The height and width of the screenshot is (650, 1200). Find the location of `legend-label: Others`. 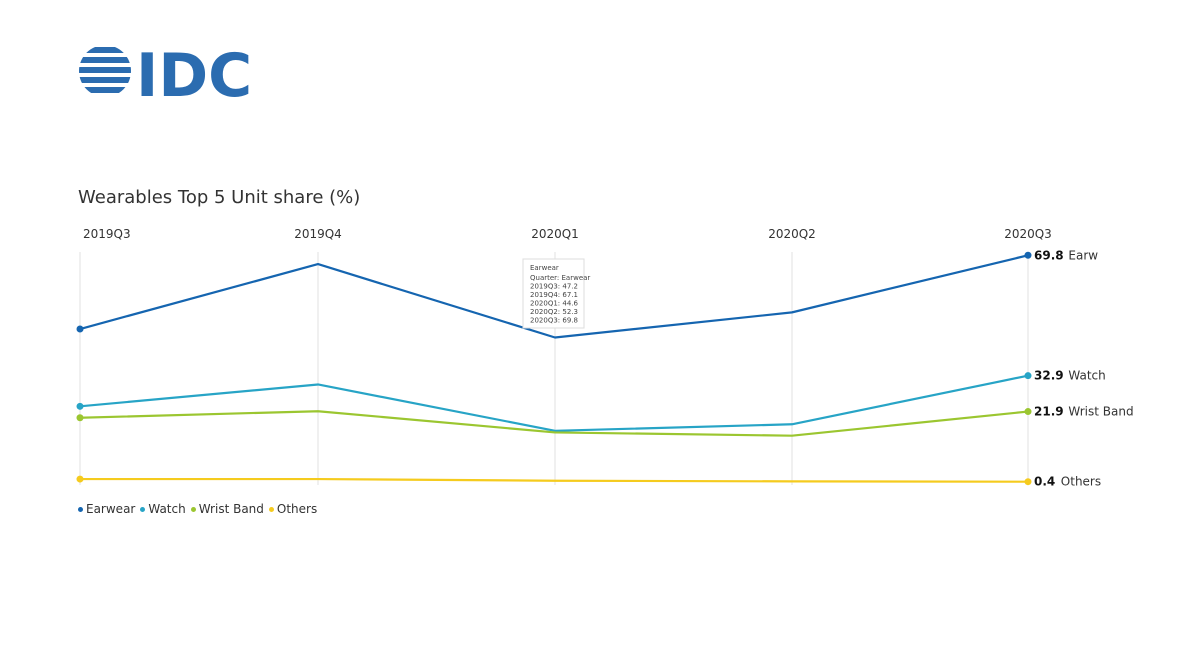

legend-label: Others is located at coordinates (297, 509).